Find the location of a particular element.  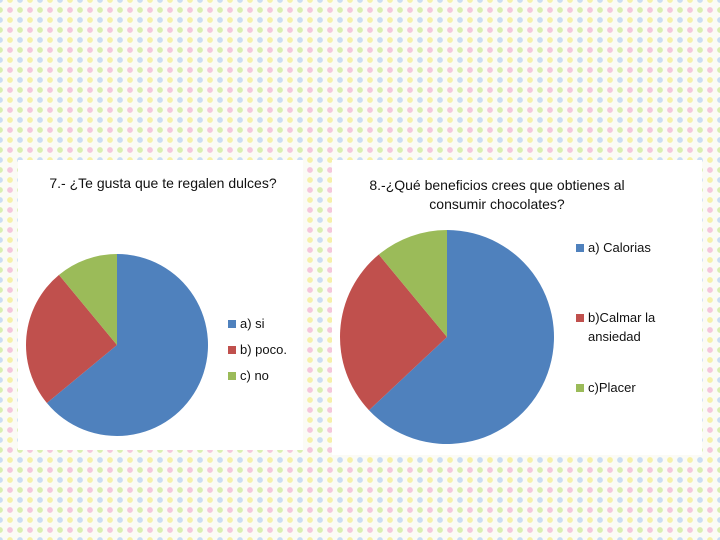

chart-1-legend-item: b) poco. is located at coordinates (257, 349).